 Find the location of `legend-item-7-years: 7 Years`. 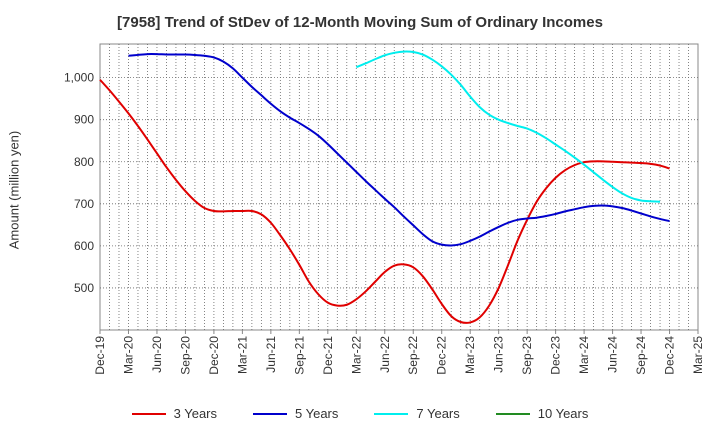

legend-item-7-years: 7 Years is located at coordinates (417, 413).